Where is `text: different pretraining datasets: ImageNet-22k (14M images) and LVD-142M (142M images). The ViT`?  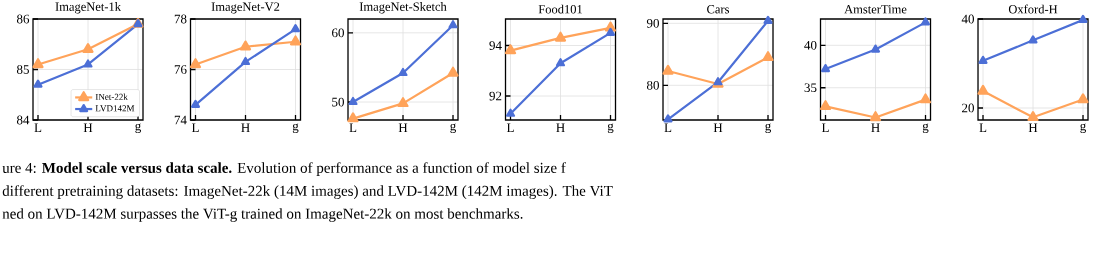
text: different pretraining datasets: ImageNet-22k (14M images) and LVD-142M (142M images). The ViT is located at coordinates (307, 192).